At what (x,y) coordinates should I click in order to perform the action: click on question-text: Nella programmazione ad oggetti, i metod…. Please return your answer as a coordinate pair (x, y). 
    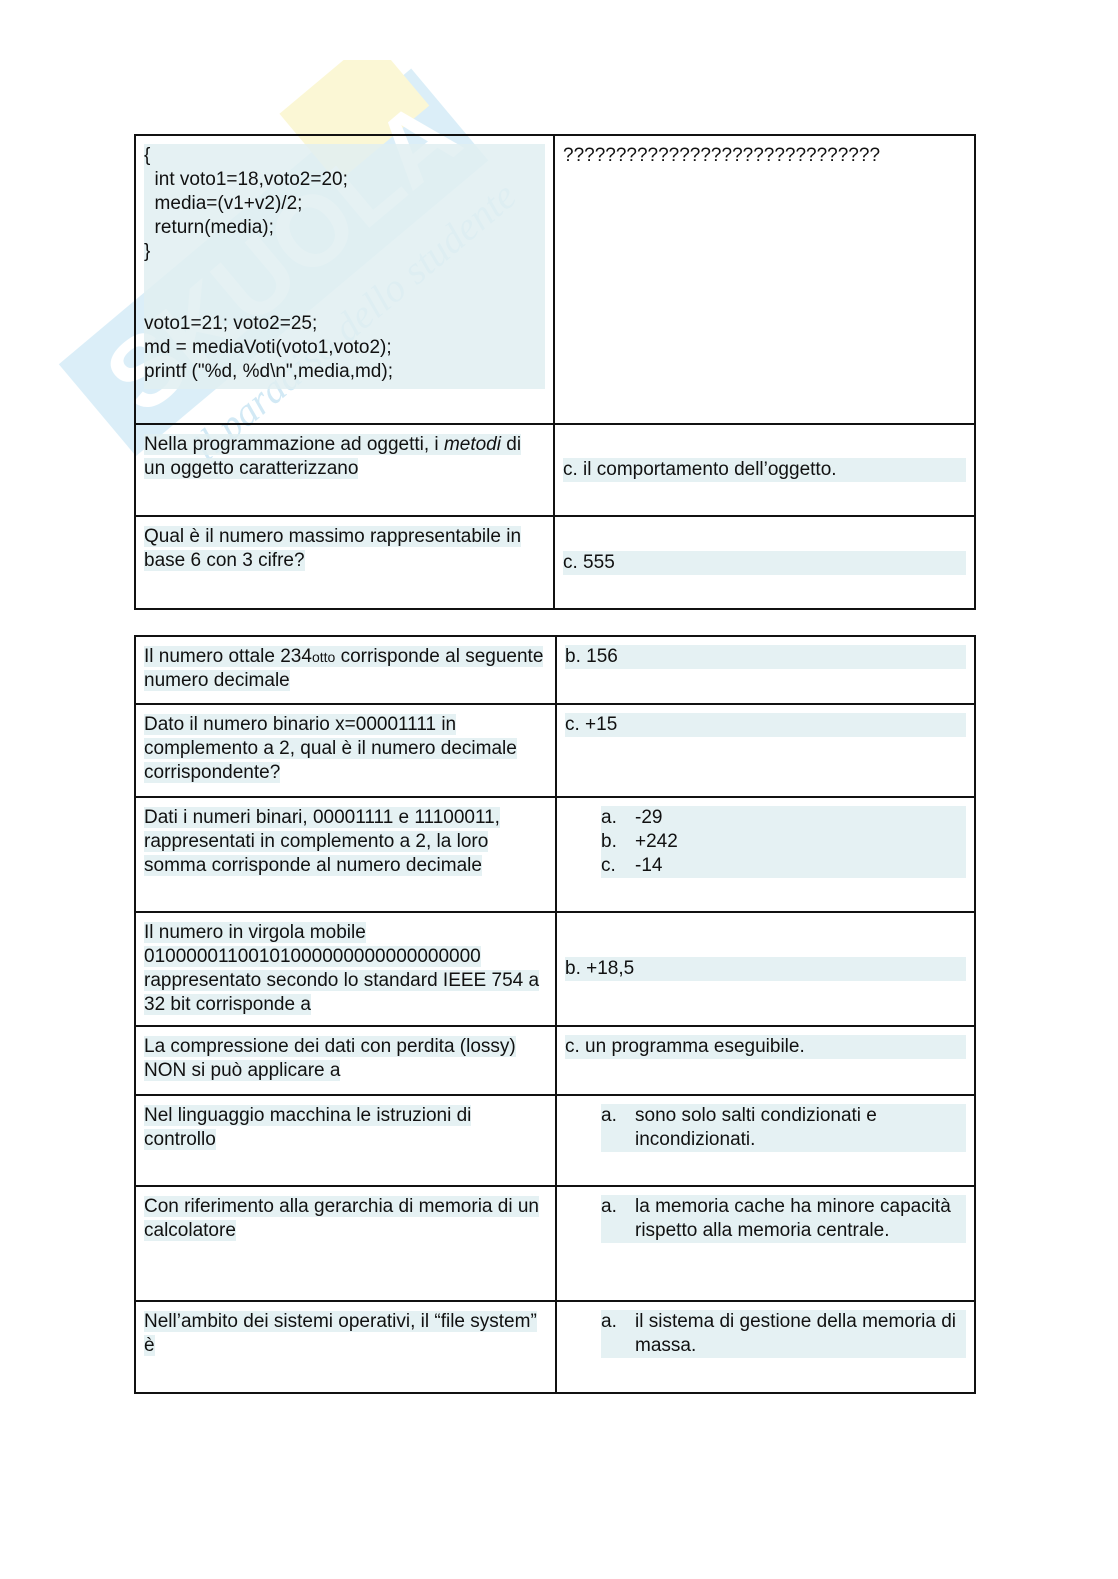
    Looking at the image, I should click on (333, 456).